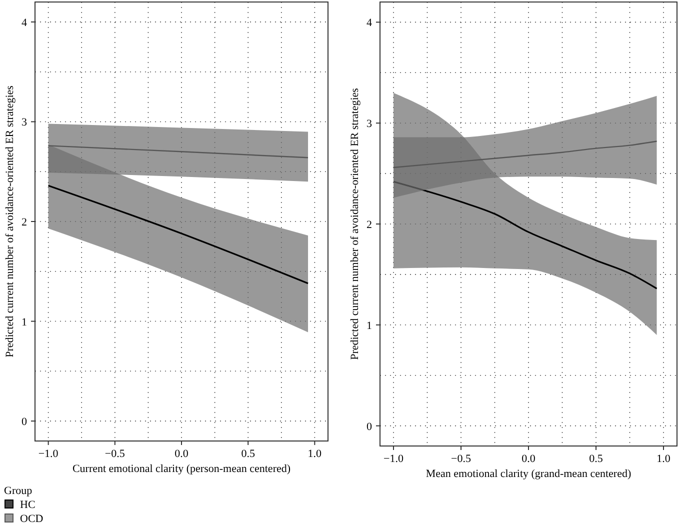  I want to click on legend-label: HC, so click(28, 505).